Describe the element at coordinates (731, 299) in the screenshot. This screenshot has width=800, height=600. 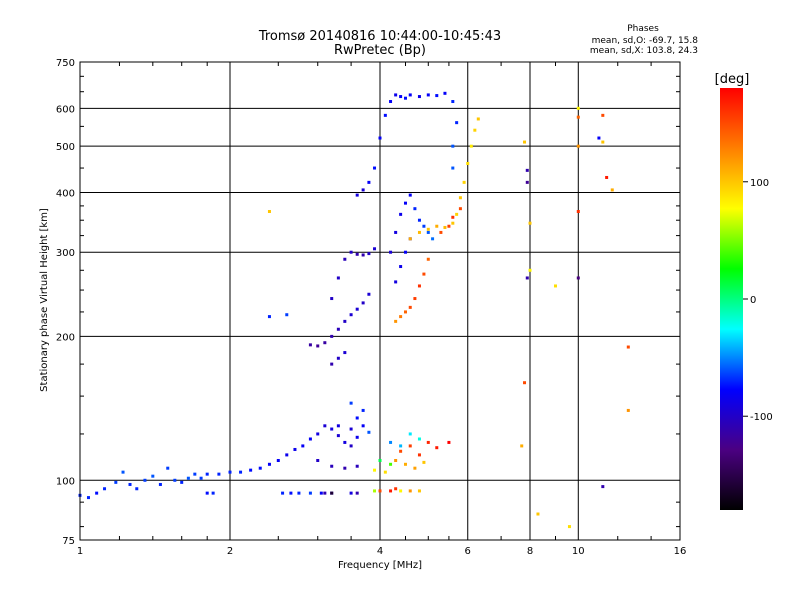
I see `colorbar` at that location.